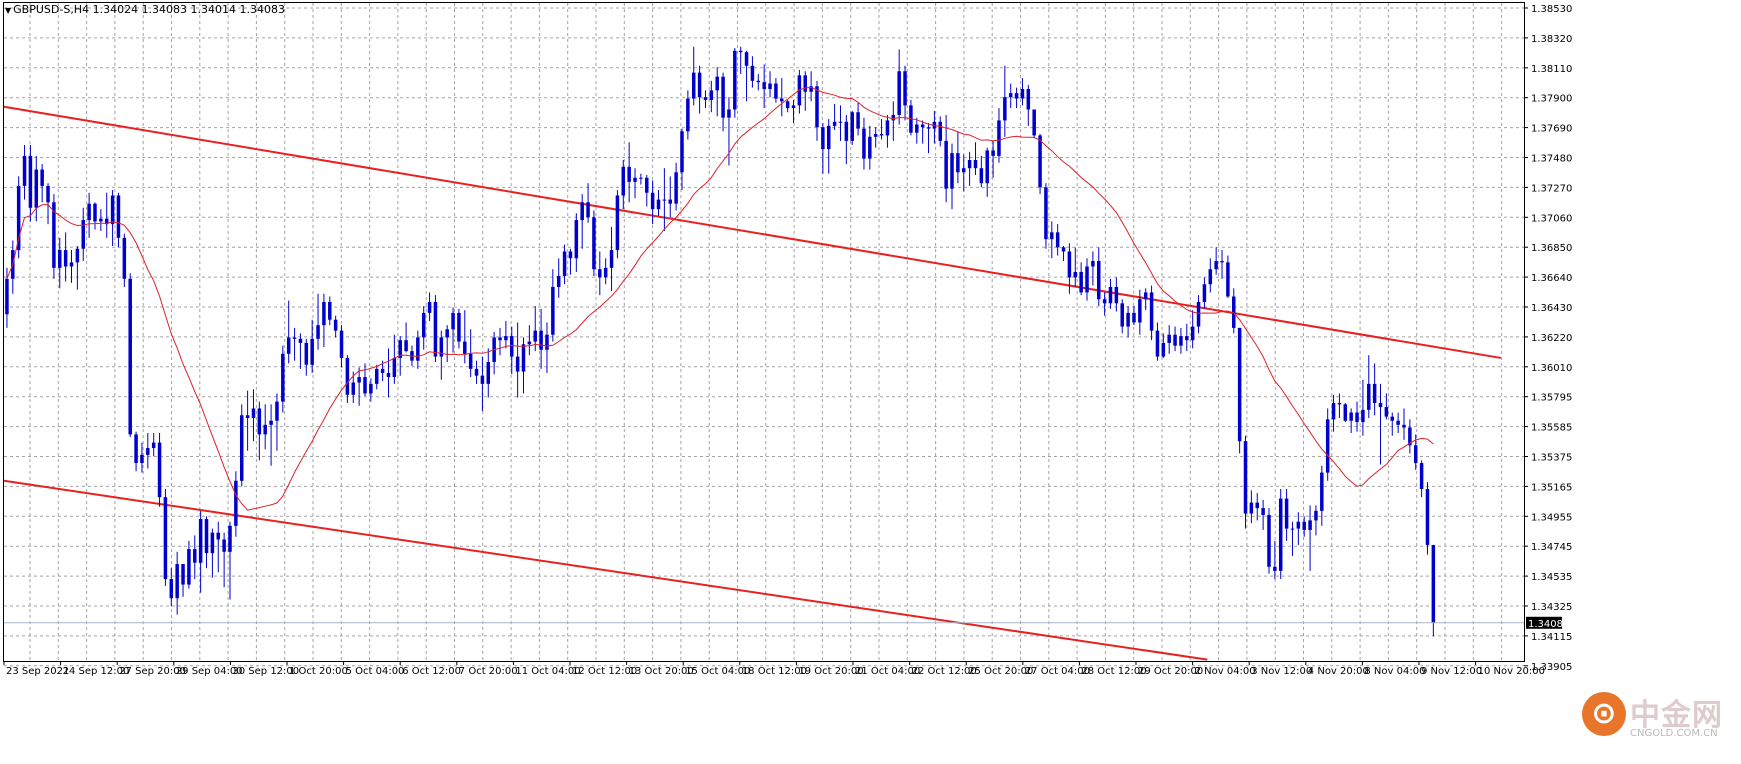 This screenshot has width=1741, height=764. What do you see at coordinates (604, 671) in the screenshot?
I see `x-tick-label: 12 Oct 12:00` at bounding box center [604, 671].